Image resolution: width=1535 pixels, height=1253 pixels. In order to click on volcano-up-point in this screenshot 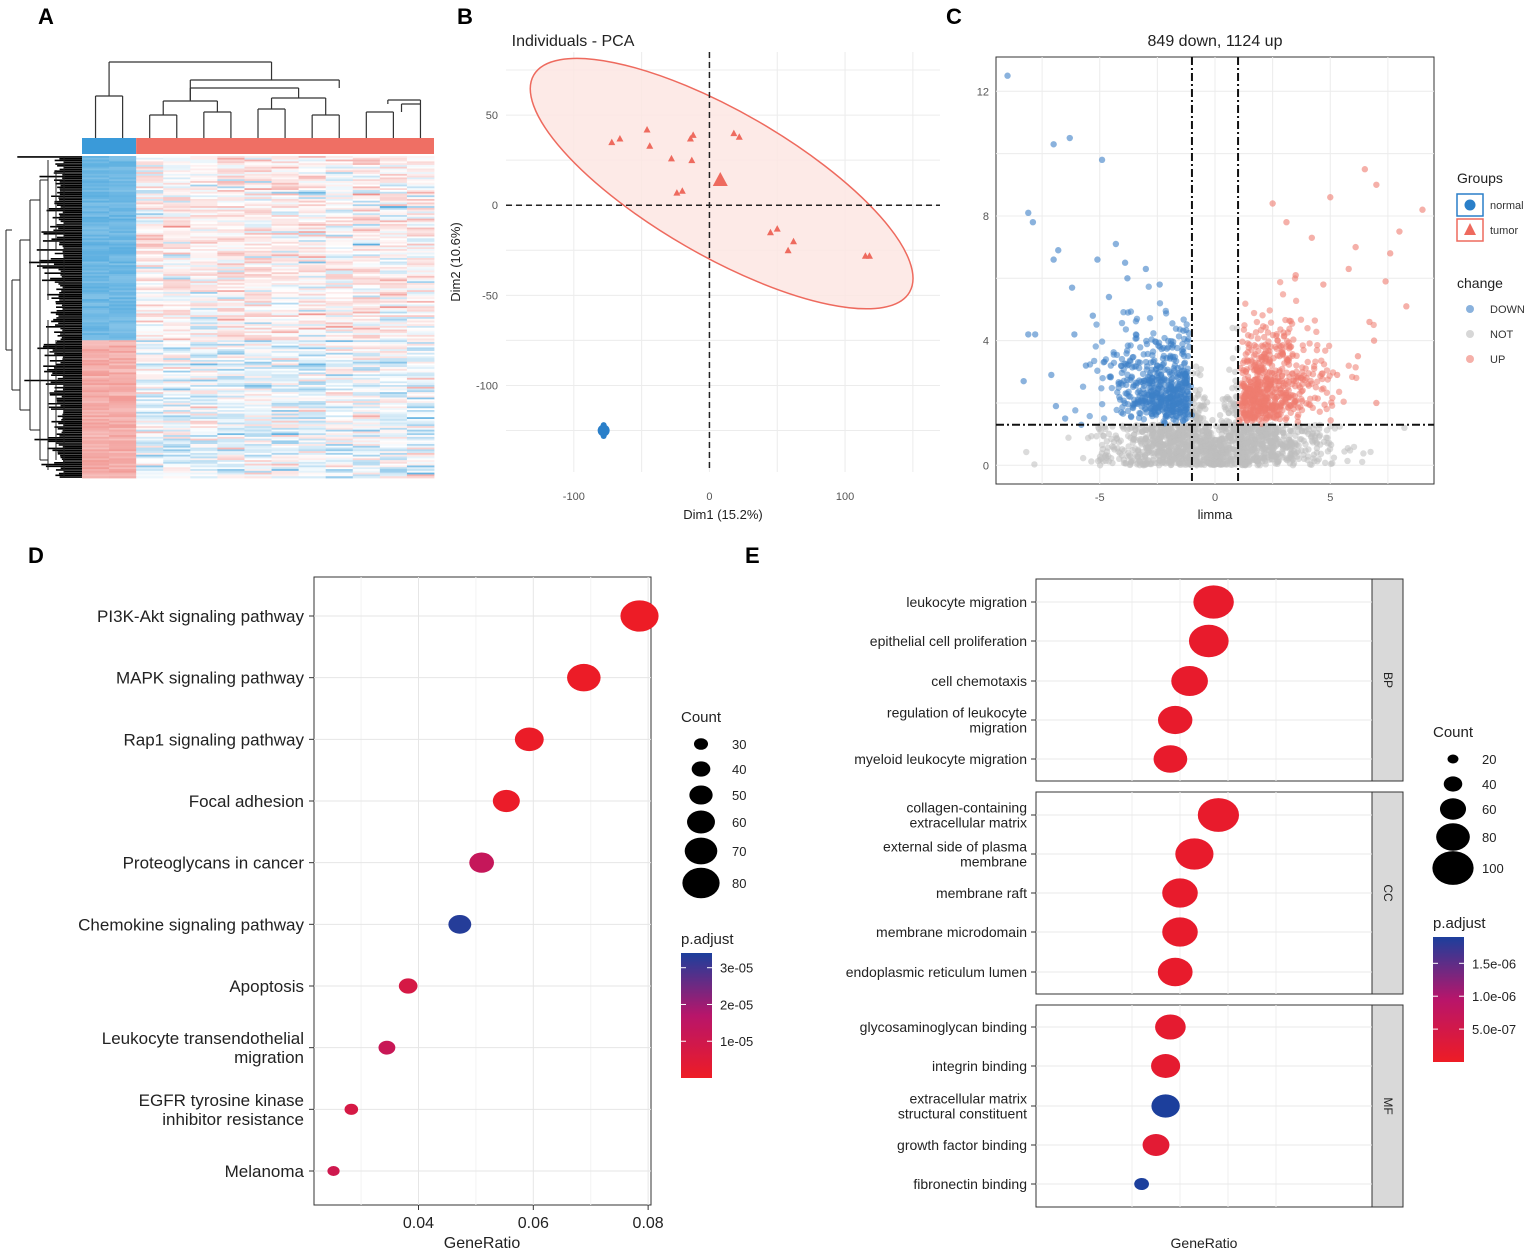, I will do `click(1271, 322)`.